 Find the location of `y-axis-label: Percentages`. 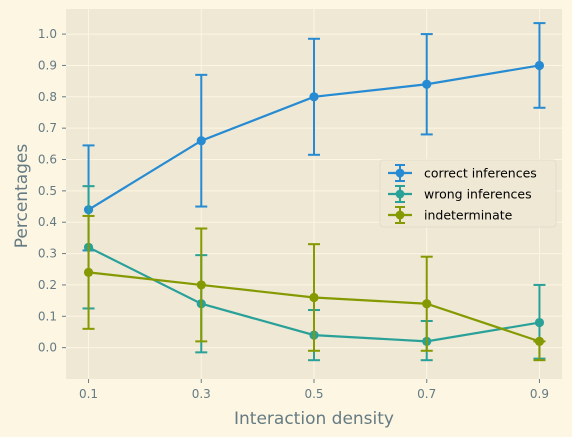

y-axis-label: Percentages is located at coordinates (22, 196).